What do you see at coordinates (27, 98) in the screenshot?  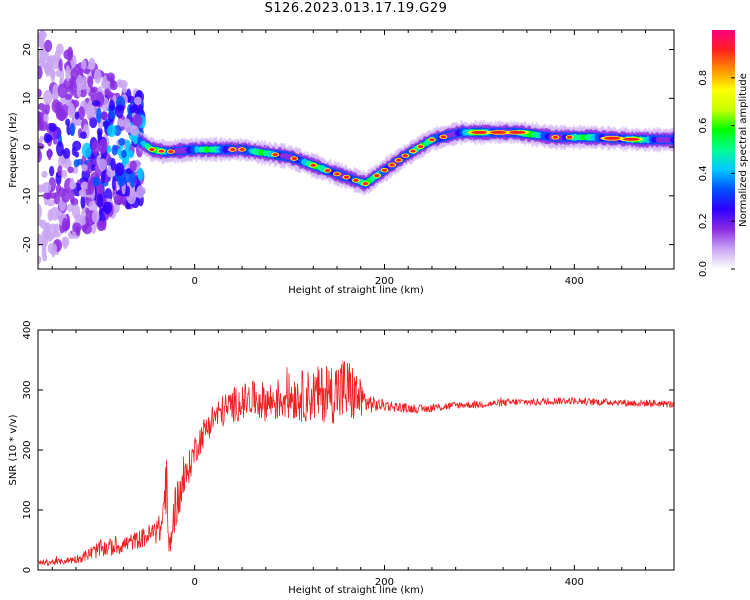 I see `spectrogram-y-tick-label: 10` at bounding box center [27, 98].